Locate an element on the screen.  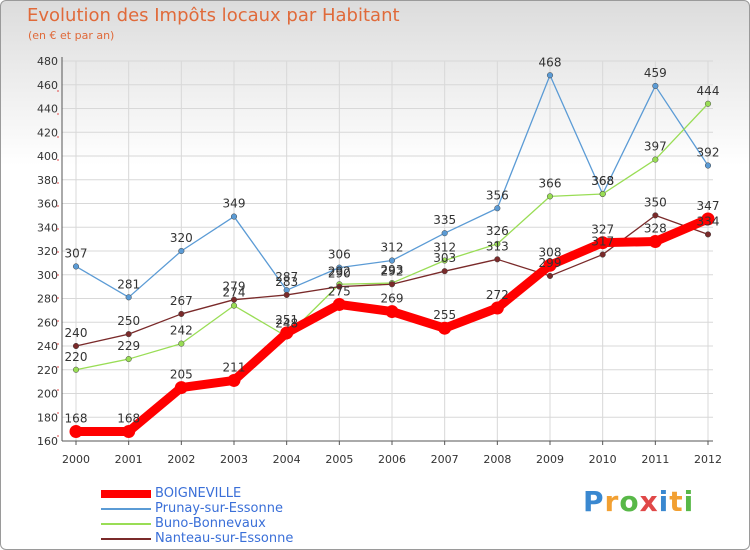
data-label: 242 is located at coordinates (181, 331).